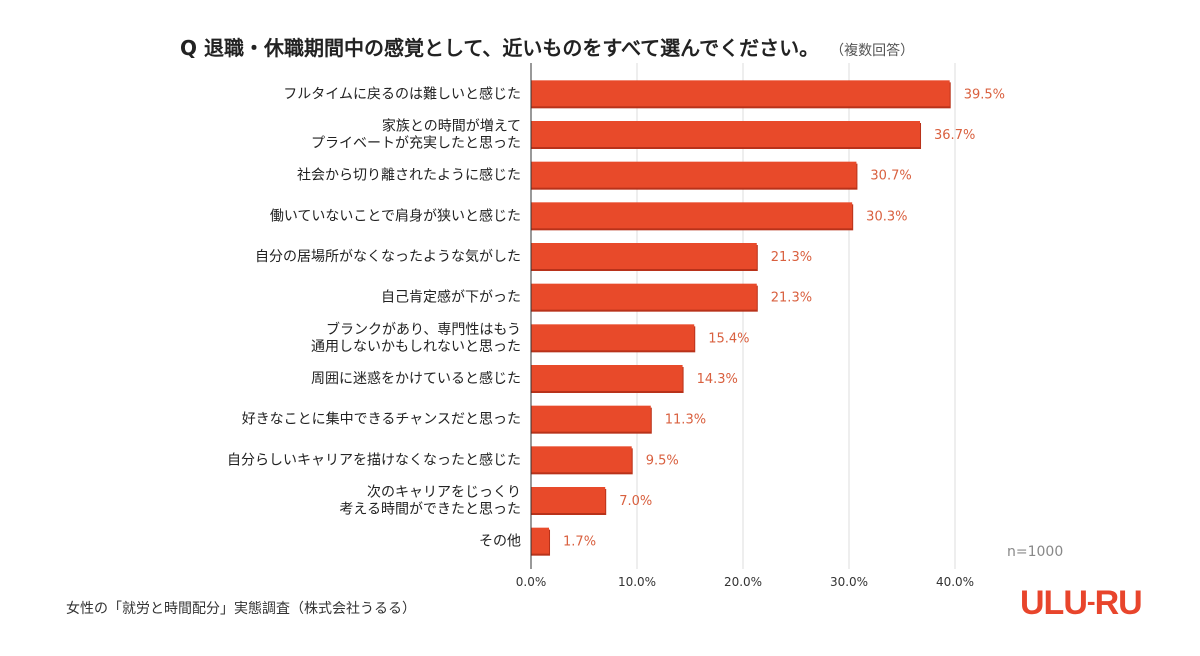 Image resolution: width=1200 pixels, height=656 pixels. I want to click on category-label: 周囲に迷惑をかけていると感じた, so click(416, 378).